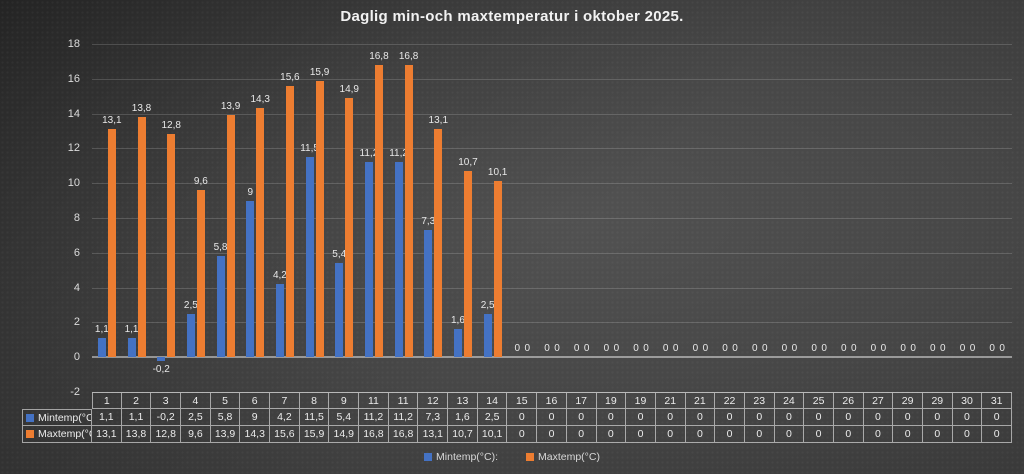 Image resolution: width=1024 pixels, height=474 pixels. Describe the element at coordinates (136, 434) in the screenshot. I see `table-maxtemp-cell: 13,8` at that location.